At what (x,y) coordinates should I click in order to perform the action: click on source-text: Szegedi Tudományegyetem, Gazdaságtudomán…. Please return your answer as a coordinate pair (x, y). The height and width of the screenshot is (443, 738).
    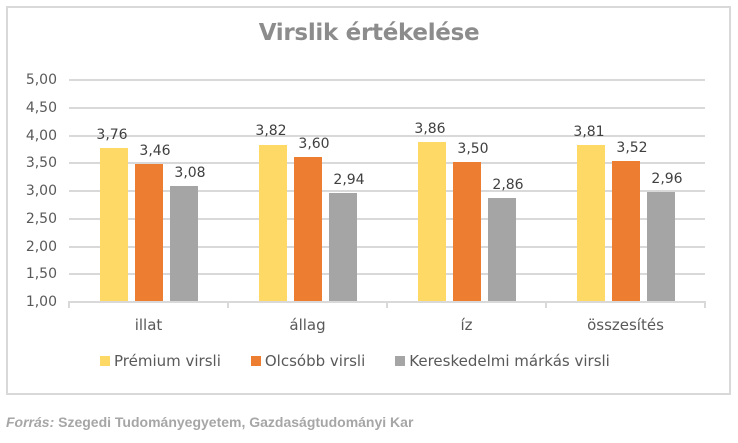
    Looking at the image, I should click on (234, 422).